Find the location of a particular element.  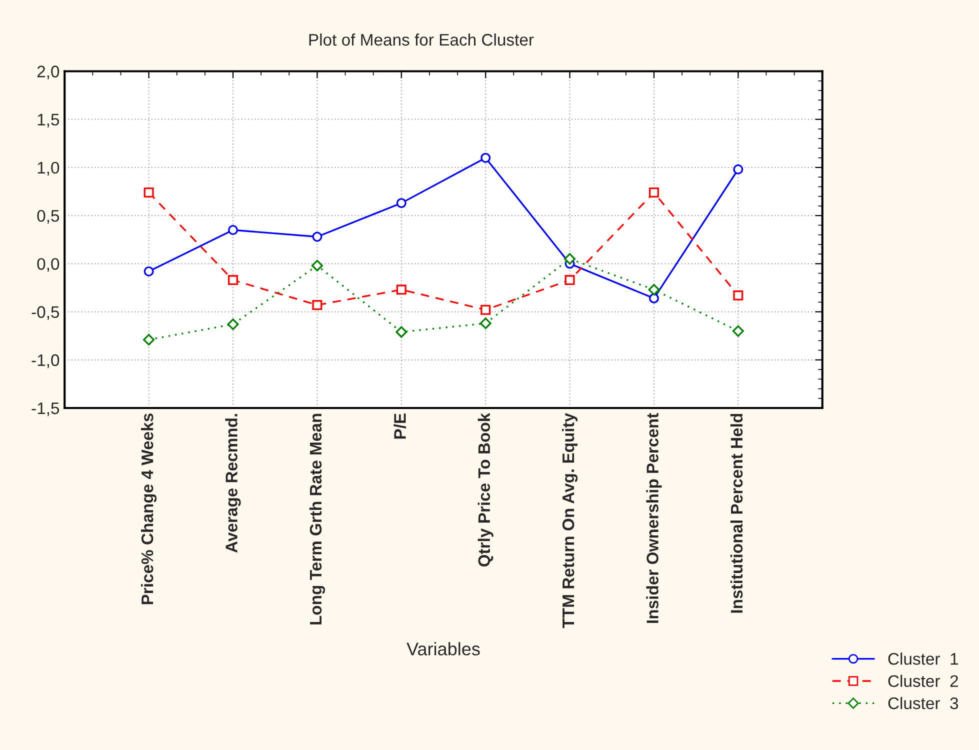

y-tick-label: -1,0 is located at coordinates (46, 361).